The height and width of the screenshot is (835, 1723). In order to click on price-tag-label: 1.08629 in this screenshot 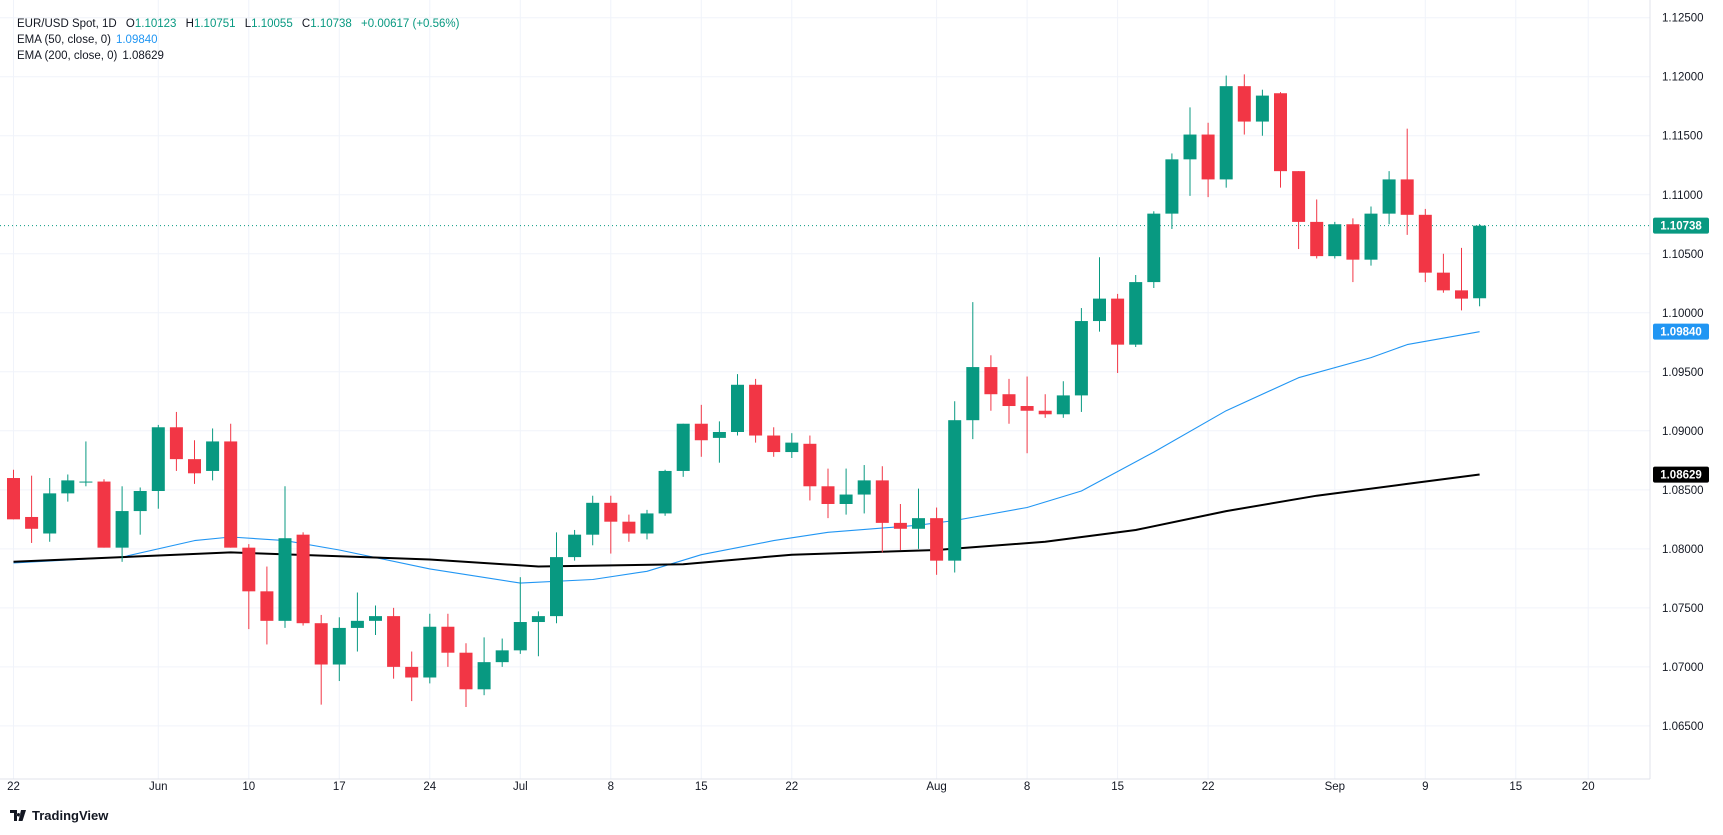, I will do `click(1681, 476)`.